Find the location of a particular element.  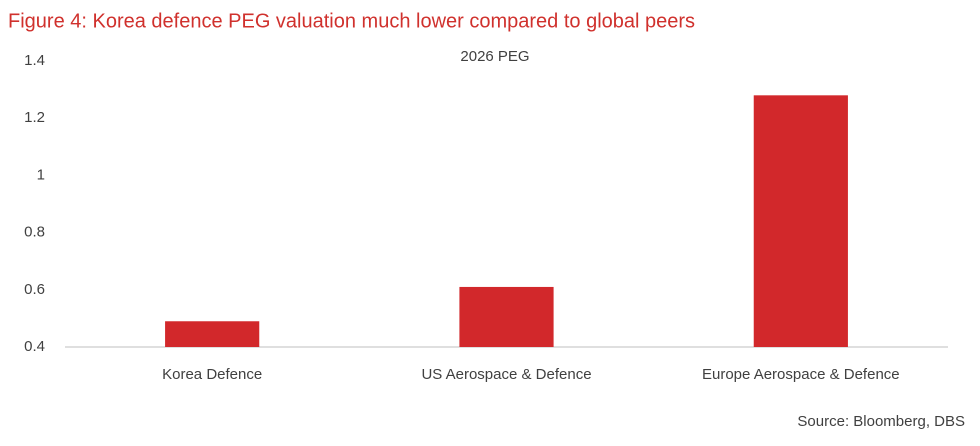

source-note: Source: Bloomberg, DBS is located at coordinates (881, 421).